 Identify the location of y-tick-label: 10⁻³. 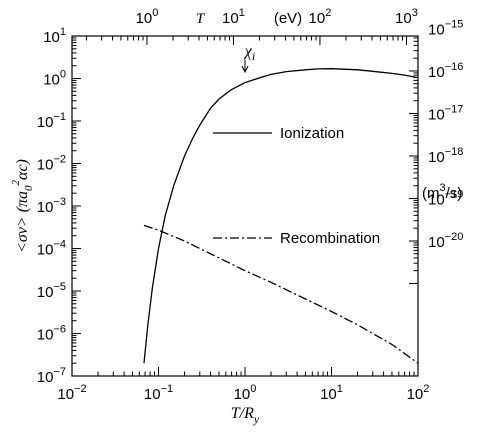
(51, 206).